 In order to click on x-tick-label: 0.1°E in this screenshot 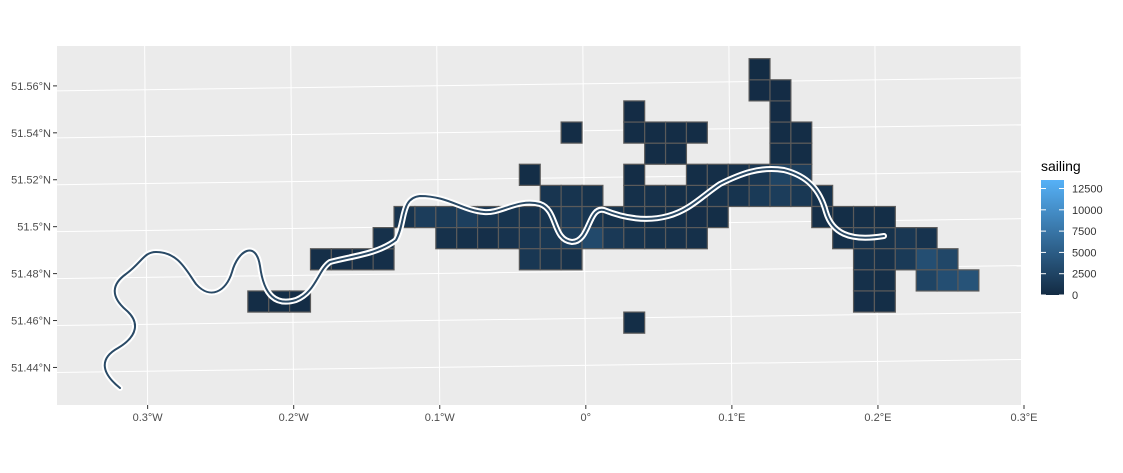, I will do `click(731, 418)`.